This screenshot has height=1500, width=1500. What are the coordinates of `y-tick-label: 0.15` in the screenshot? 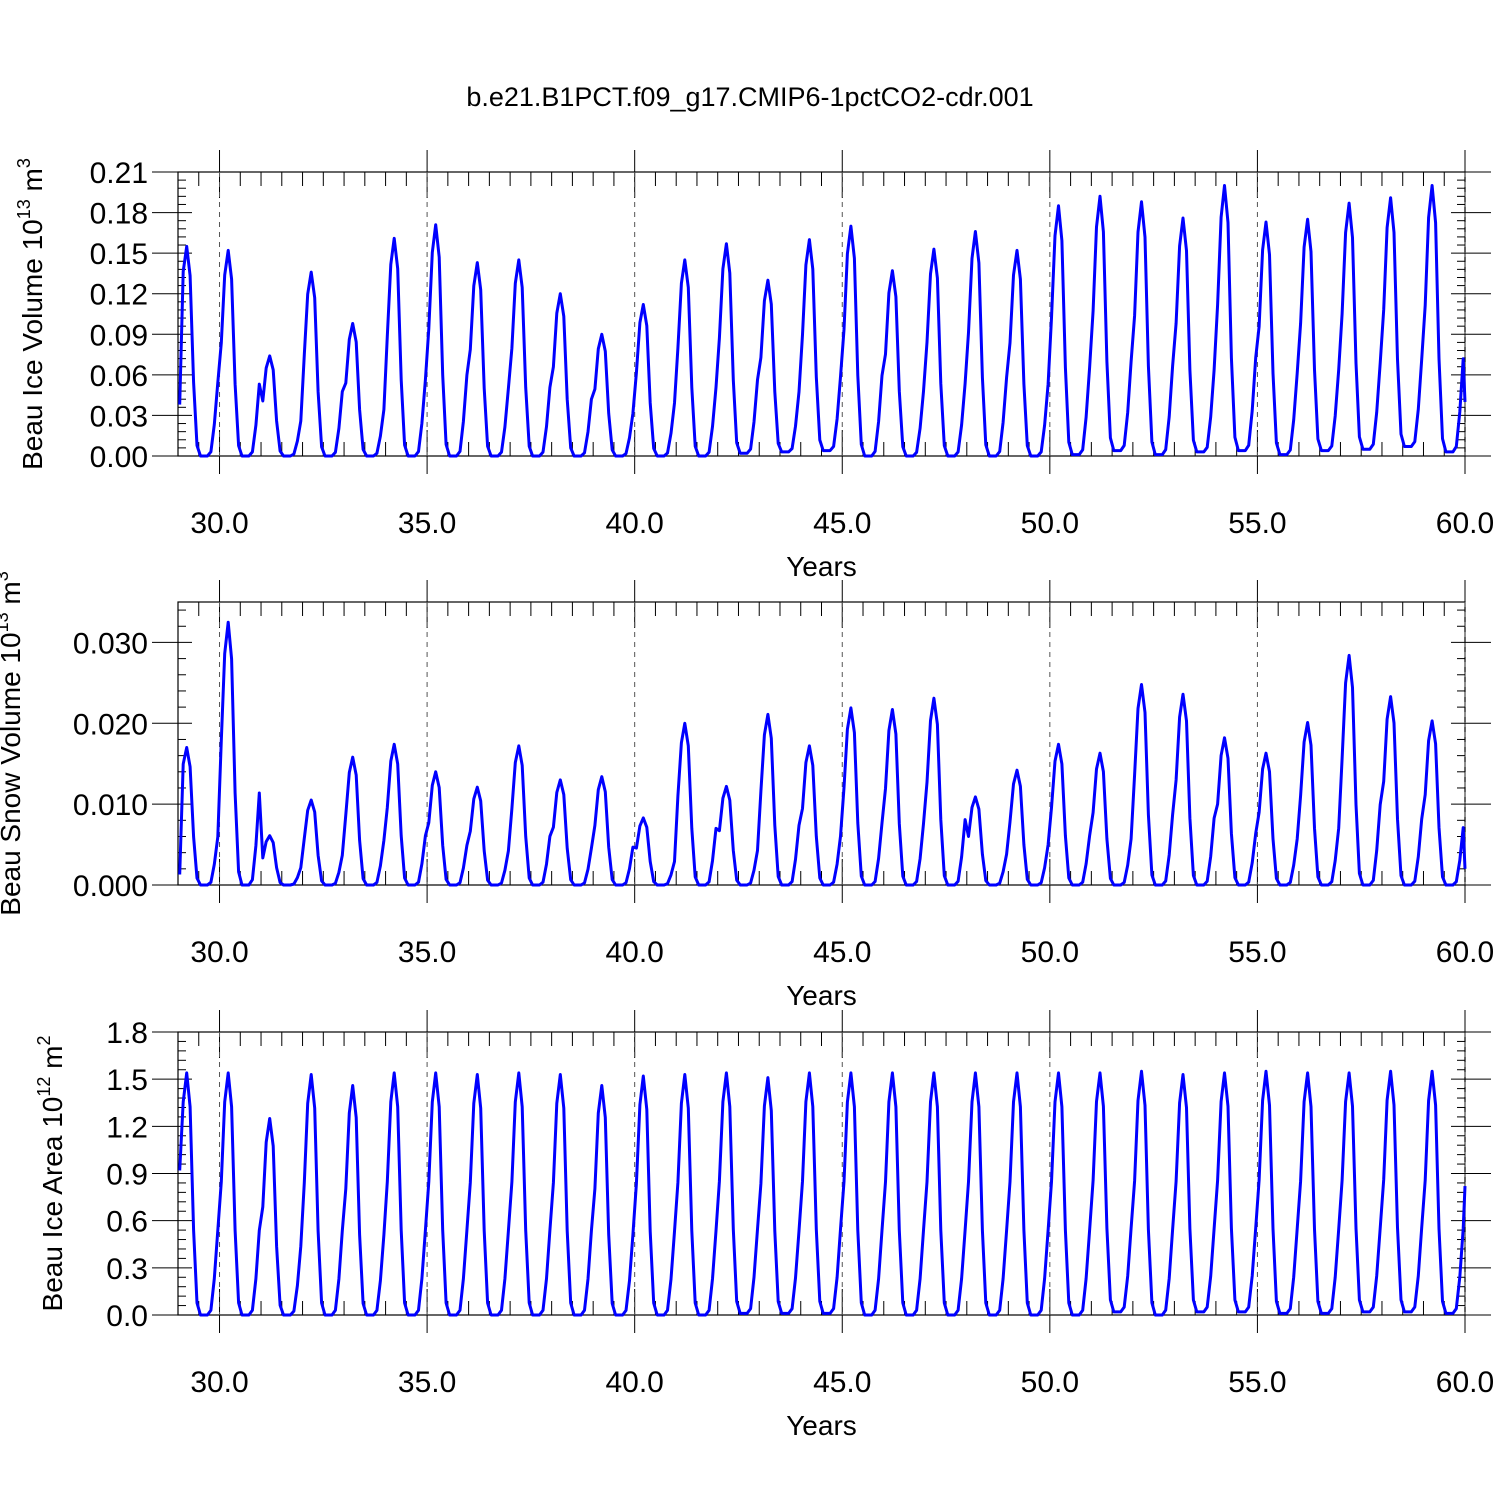 It's located at (119, 254).